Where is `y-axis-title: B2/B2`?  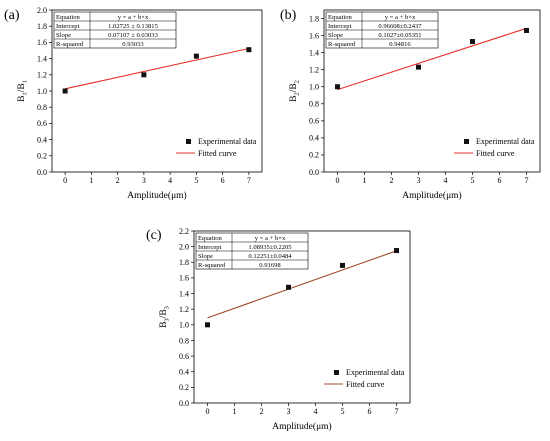 y-axis-title: B2/B2 is located at coordinates (295, 91).